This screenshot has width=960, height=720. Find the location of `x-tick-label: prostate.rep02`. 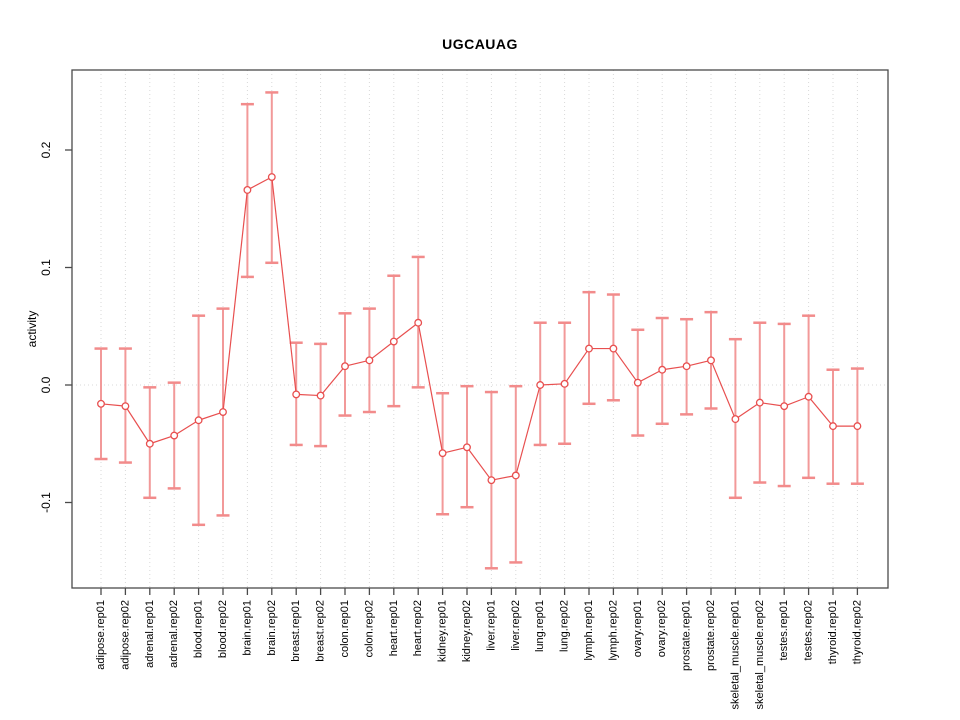

x-tick-label: prostate.rep02 is located at coordinates (711, 635).